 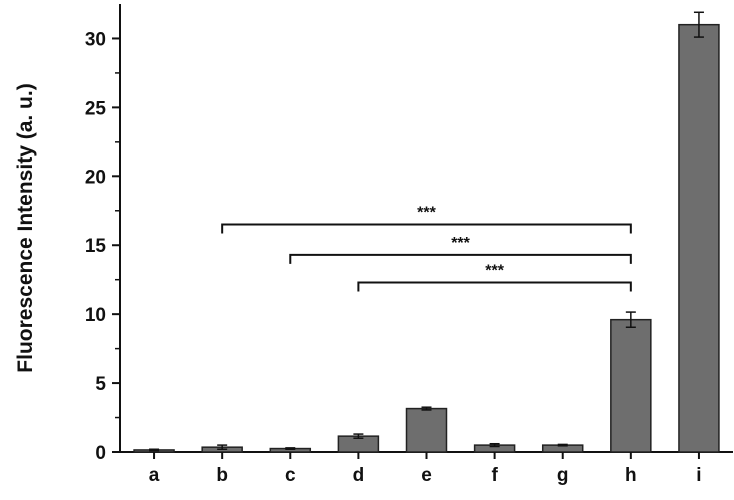 What do you see at coordinates (563, 475) in the screenshot?
I see `x-tick-label: g` at bounding box center [563, 475].